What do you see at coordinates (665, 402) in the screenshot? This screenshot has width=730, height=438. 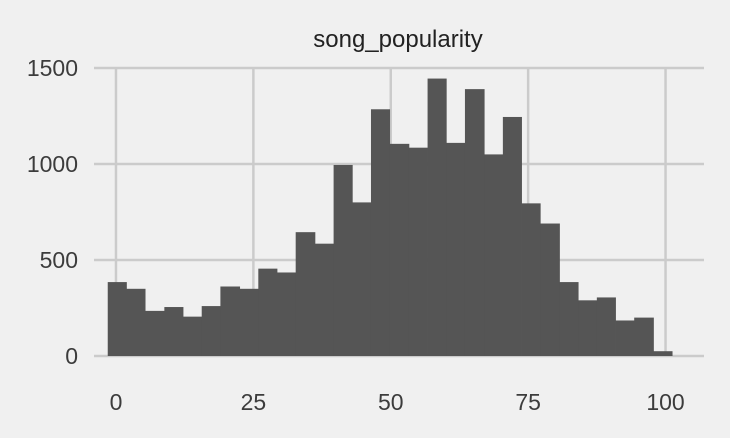 I see `x-tick-label: 100` at bounding box center [665, 402].